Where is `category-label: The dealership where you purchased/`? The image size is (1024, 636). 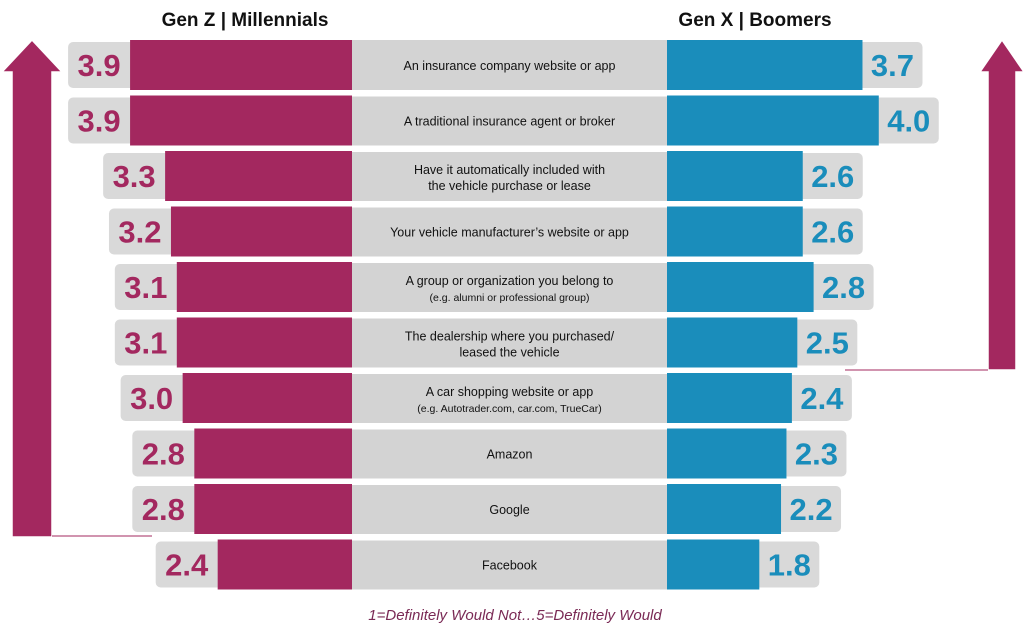 category-label: The dealership where you purchased/ is located at coordinates (510, 337).